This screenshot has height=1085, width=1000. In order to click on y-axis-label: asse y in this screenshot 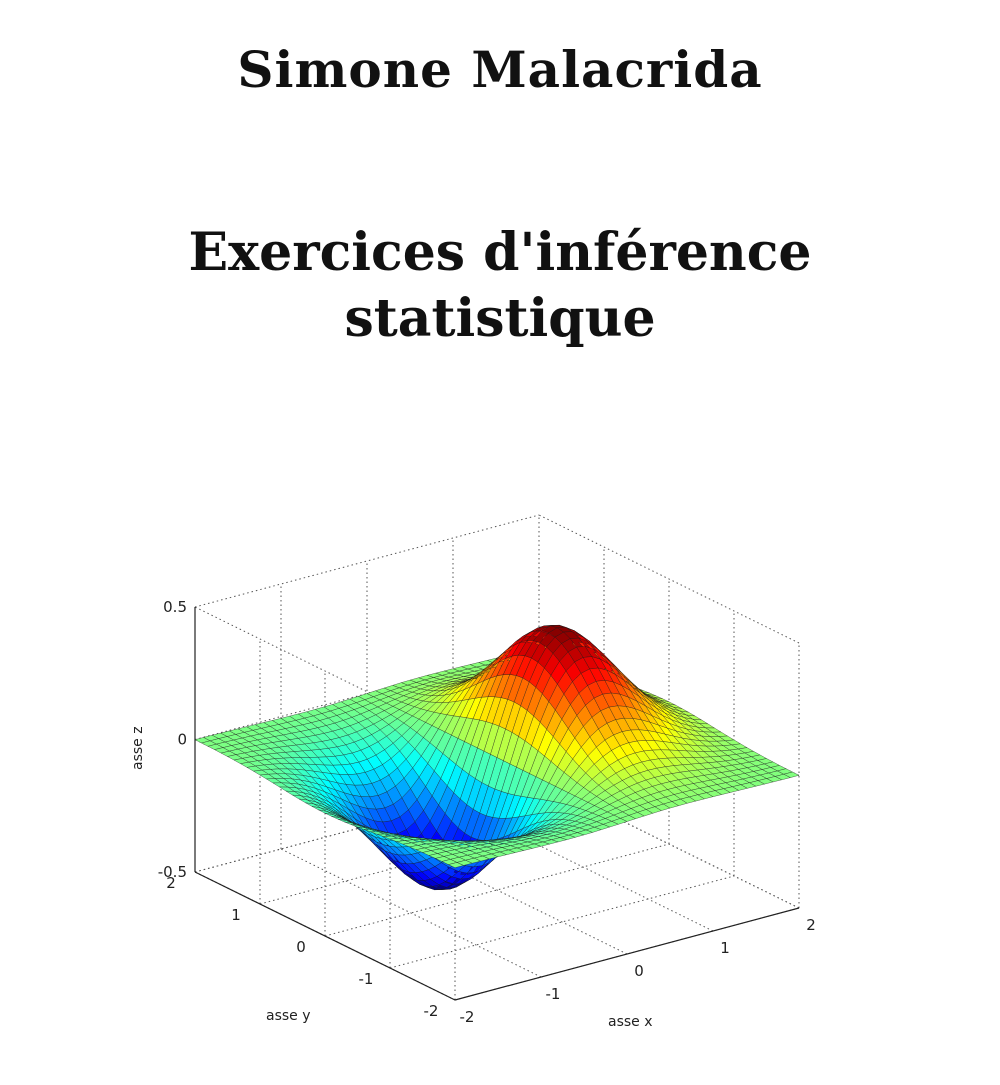, I will do `click(288, 1016)`.